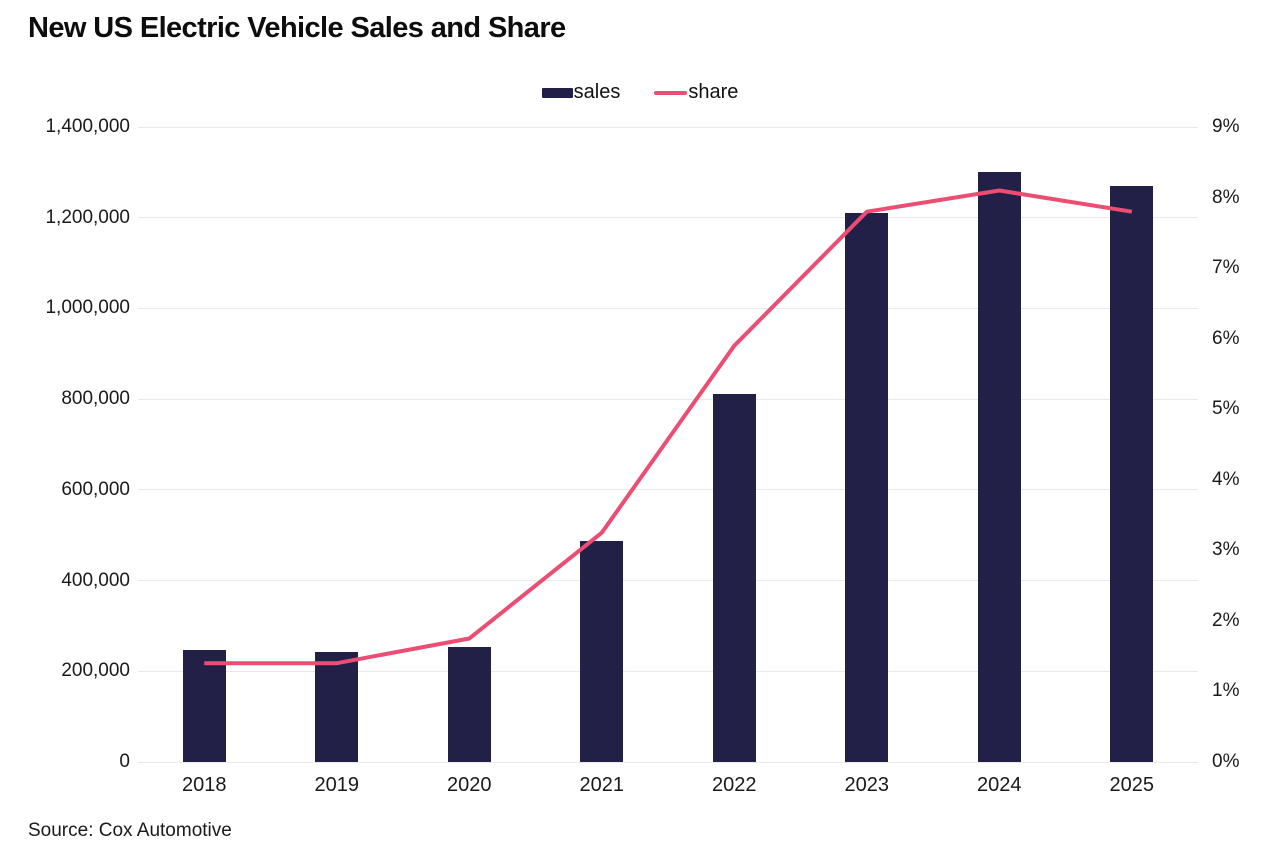 The width and height of the screenshot is (1280, 853). I want to click on right-axis-tick-label: 9%, so click(1226, 126).